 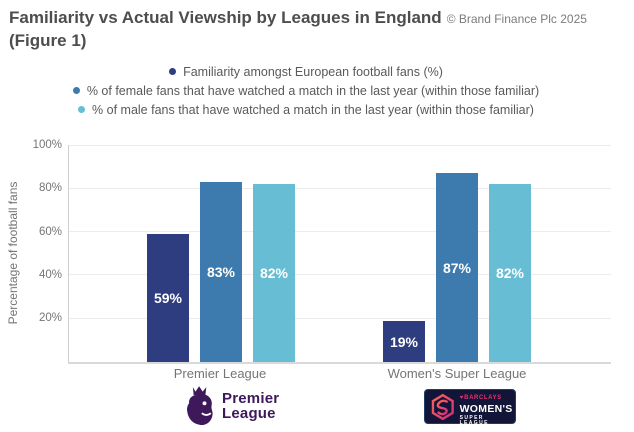 I want to click on y-tick-100: 100%, so click(x=47, y=145).